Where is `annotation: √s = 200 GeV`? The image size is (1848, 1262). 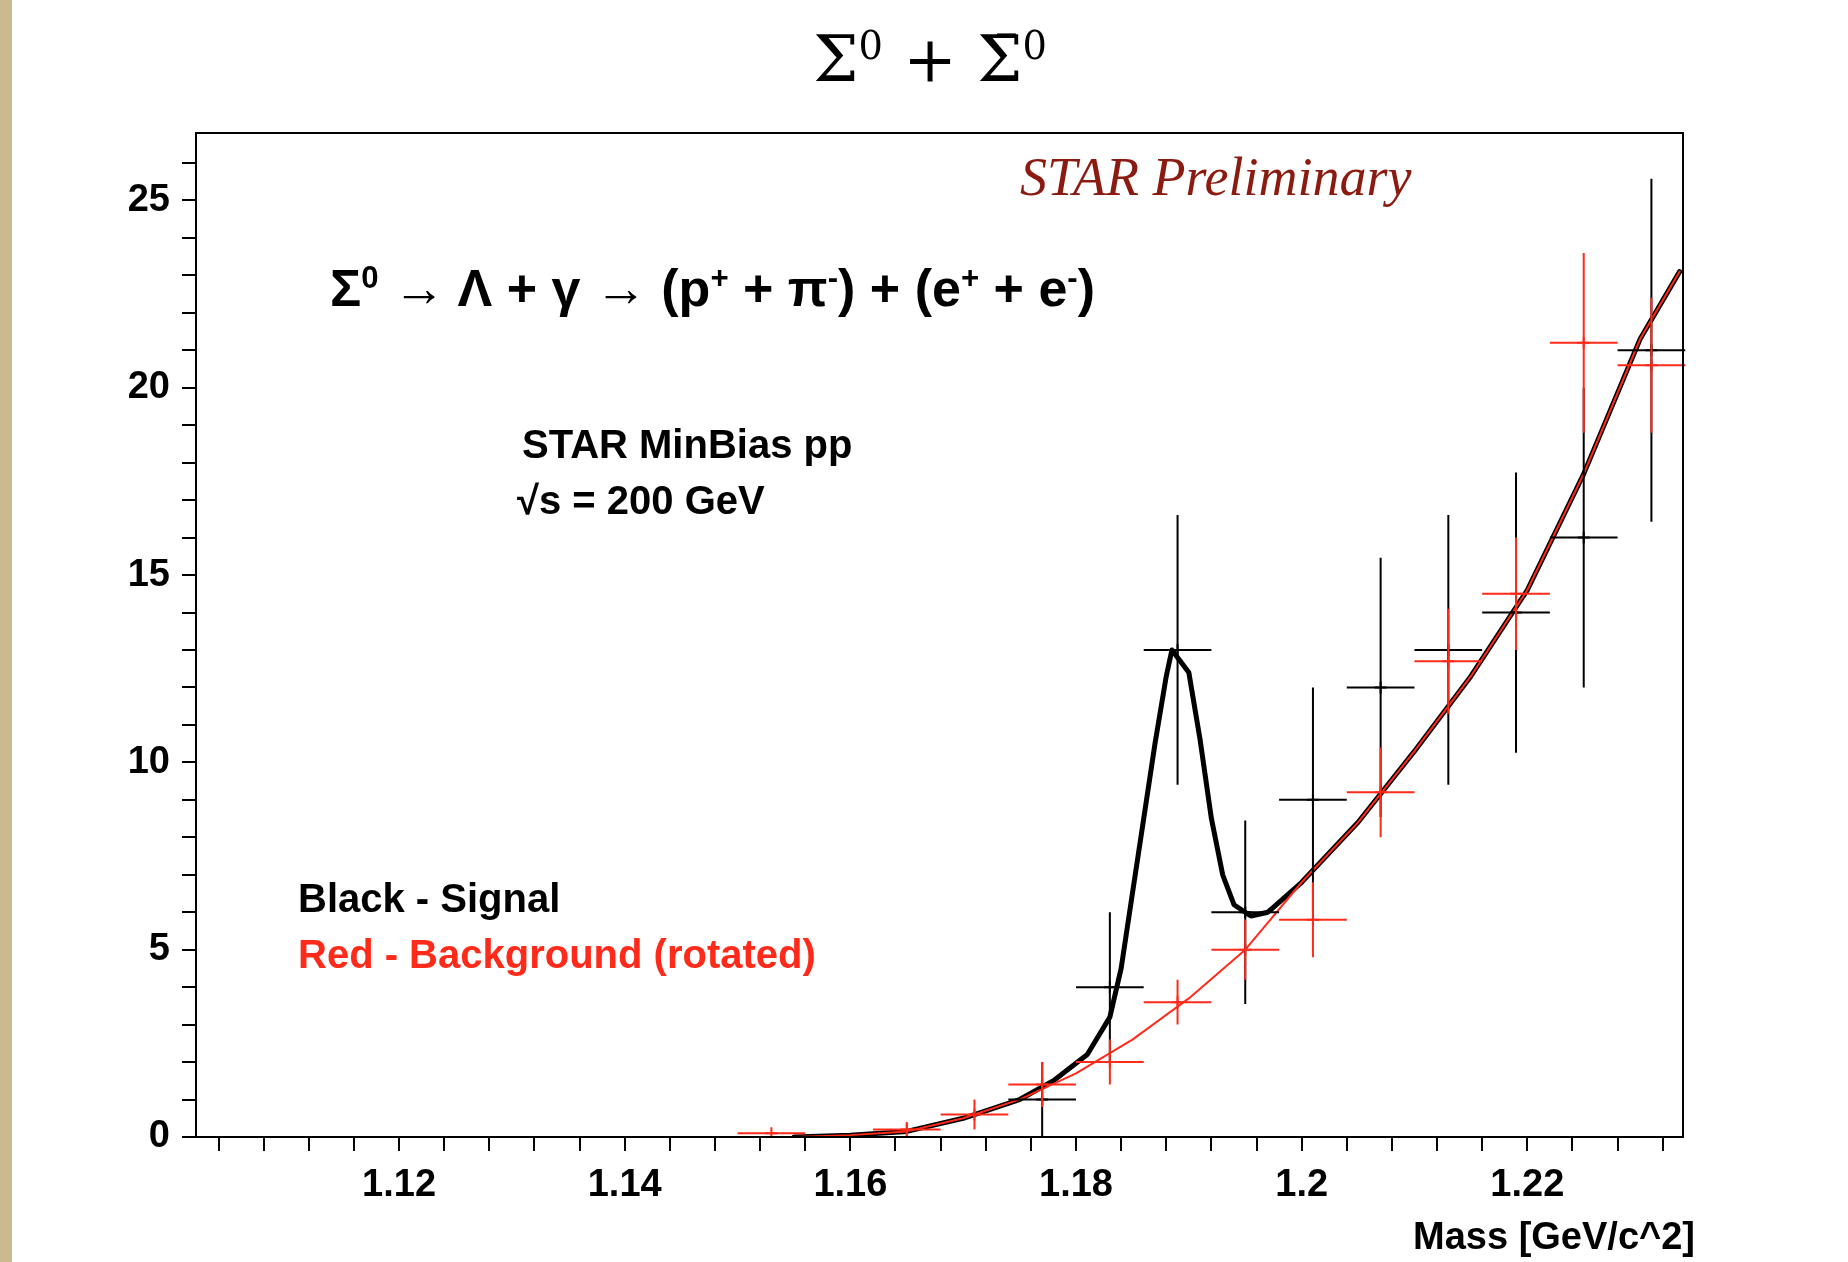 annotation: √s = 200 GeV is located at coordinates (641, 500).